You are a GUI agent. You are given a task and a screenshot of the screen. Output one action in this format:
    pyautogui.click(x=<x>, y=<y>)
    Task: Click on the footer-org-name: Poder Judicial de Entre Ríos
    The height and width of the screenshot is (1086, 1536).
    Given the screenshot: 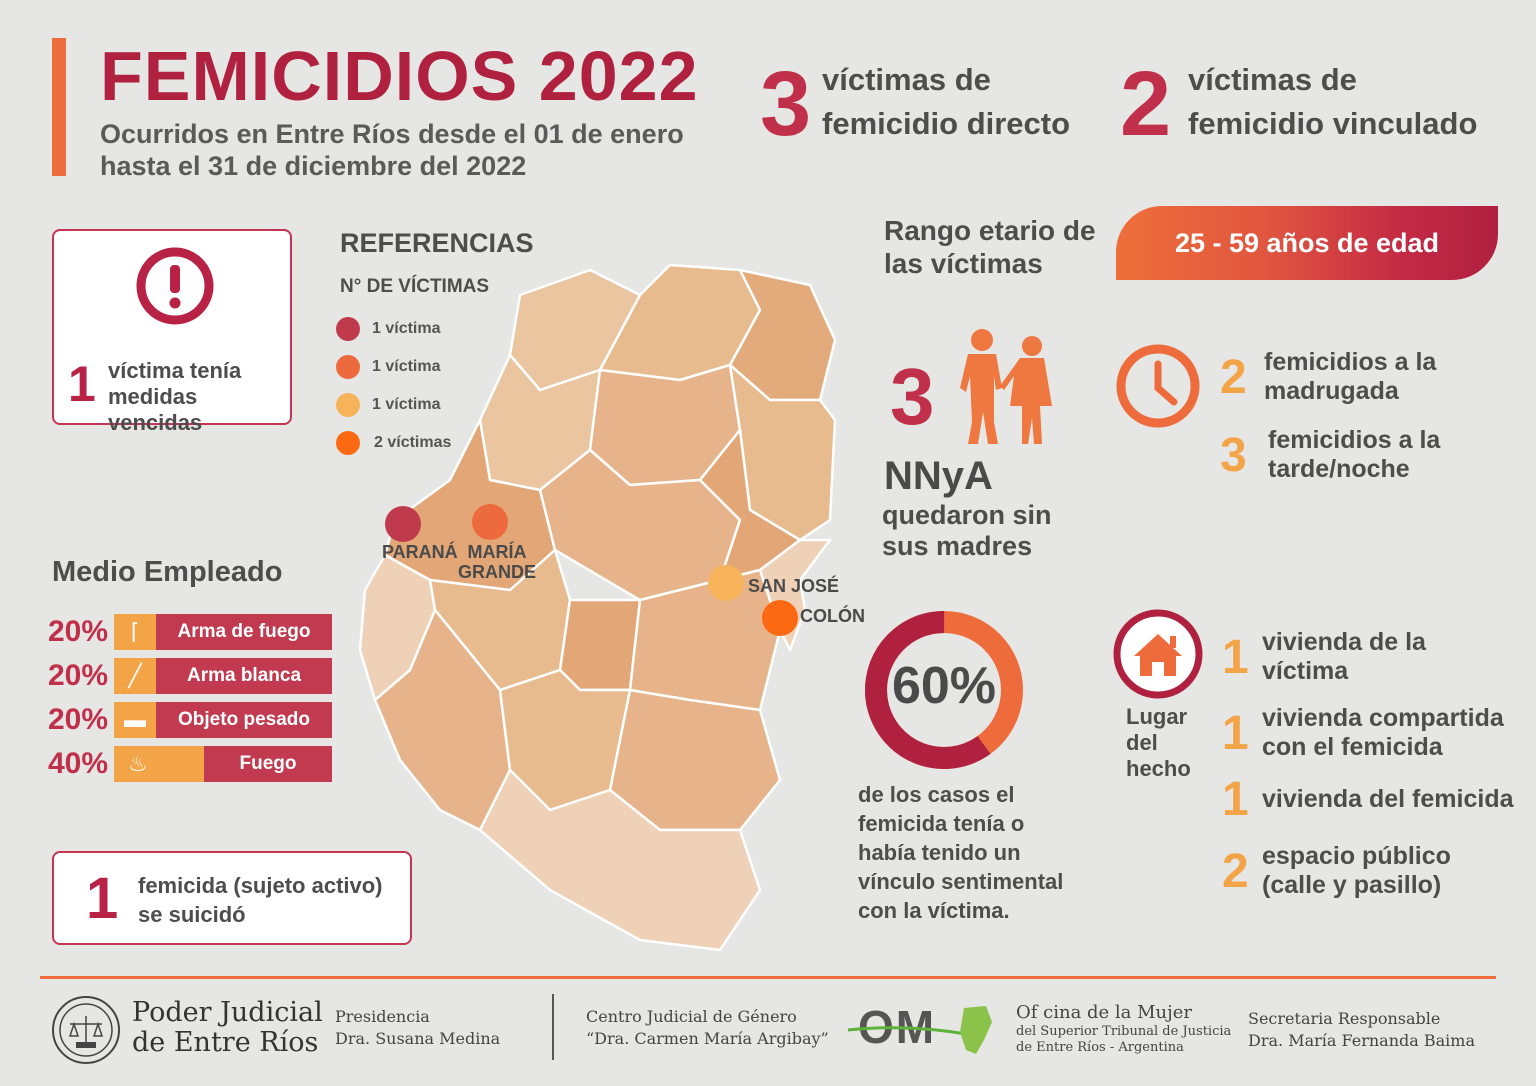 What is the action you would take?
    pyautogui.click(x=227, y=1028)
    